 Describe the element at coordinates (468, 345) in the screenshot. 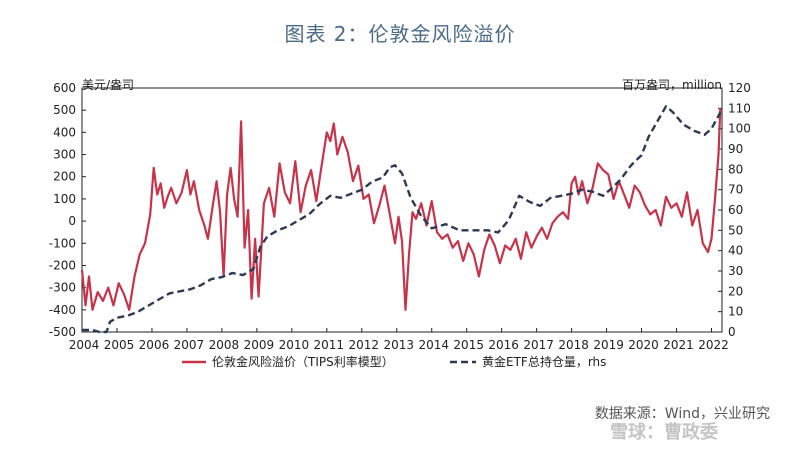

I see `x-tick-label: 2015` at that location.